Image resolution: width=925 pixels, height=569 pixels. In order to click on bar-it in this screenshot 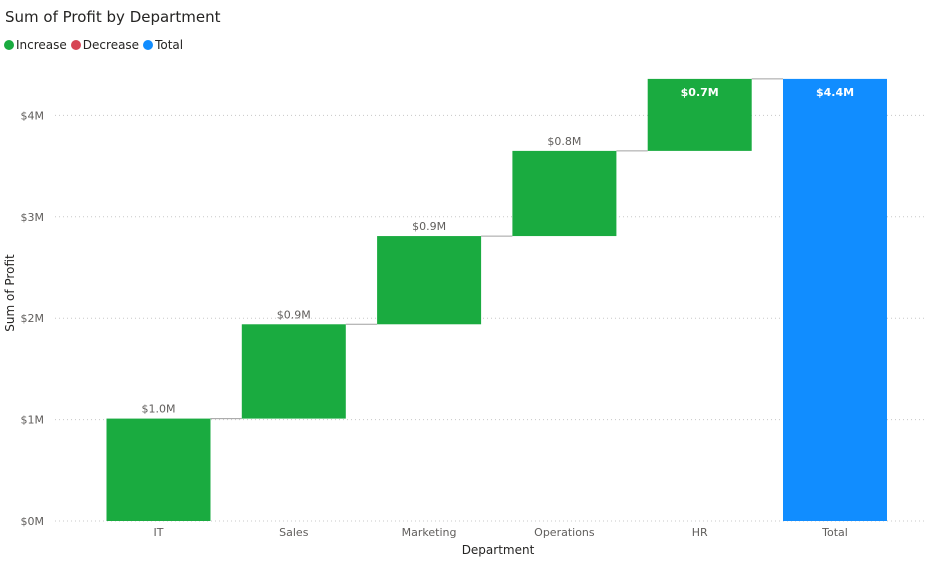, I will do `click(158, 469)`.